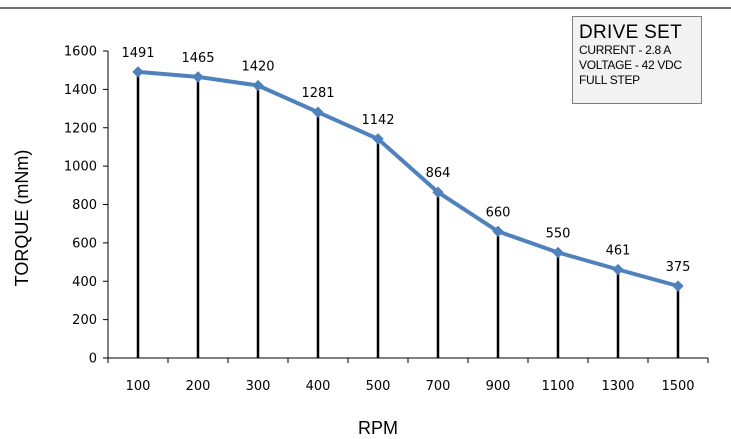  I want to click on y-tick-label: 0, so click(93, 359).